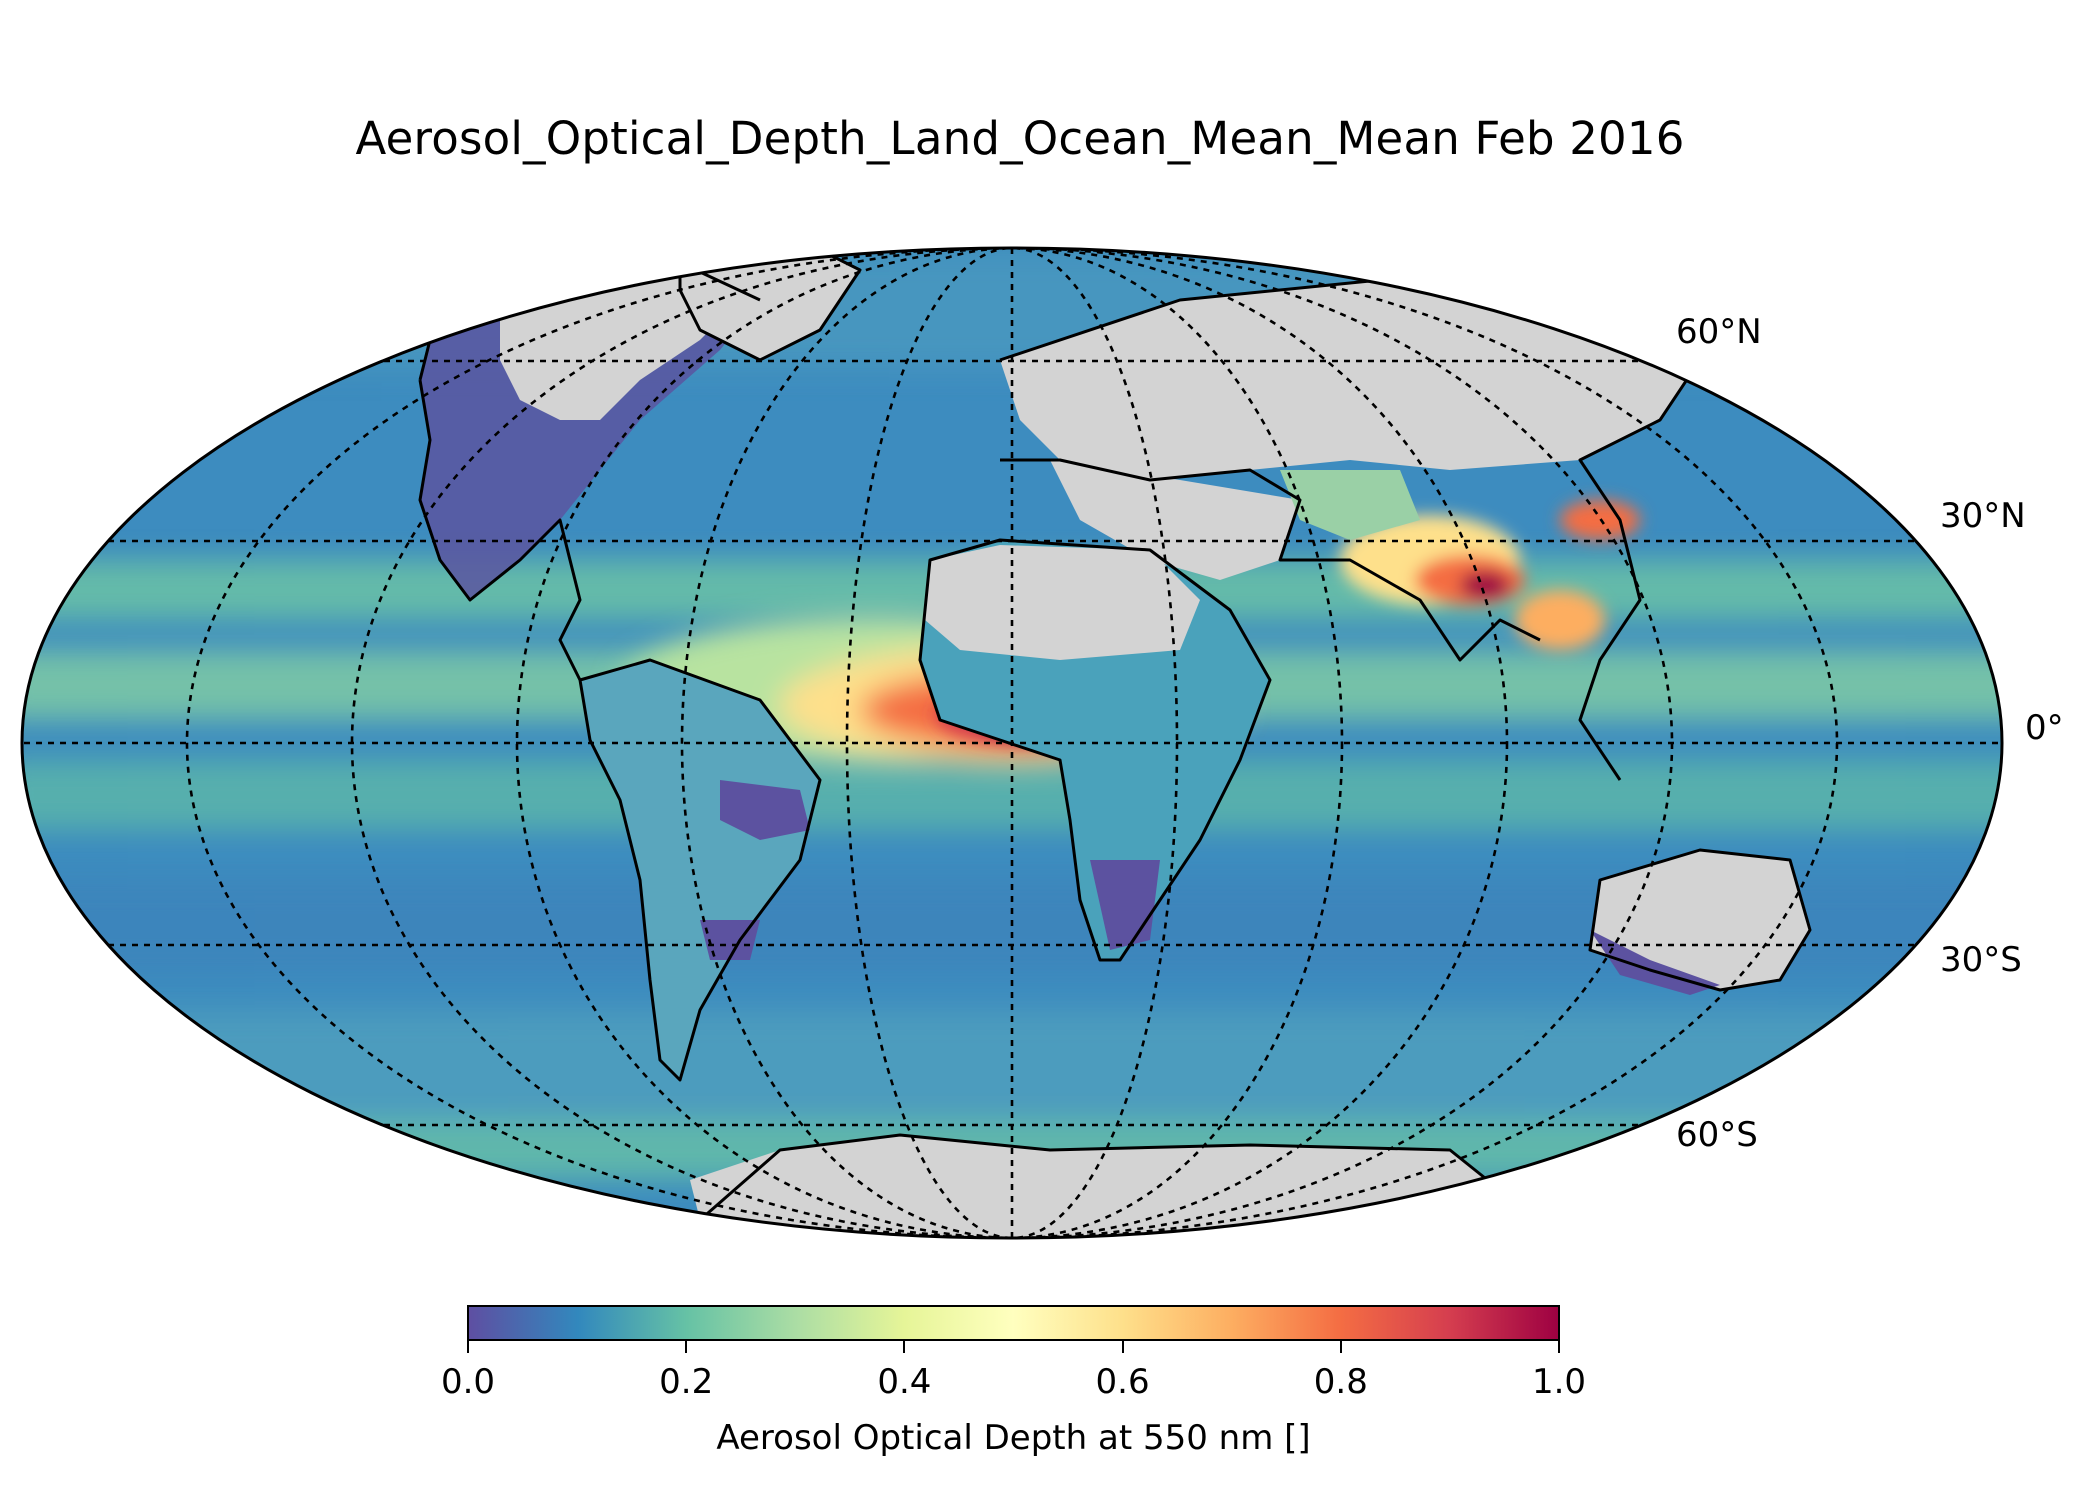 The height and width of the screenshot is (1500, 2100). What do you see at coordinates (468, 1382) in the screenshot?
I see `colorbar-tick-label: 0.0` at bounding box center [468, 1382].